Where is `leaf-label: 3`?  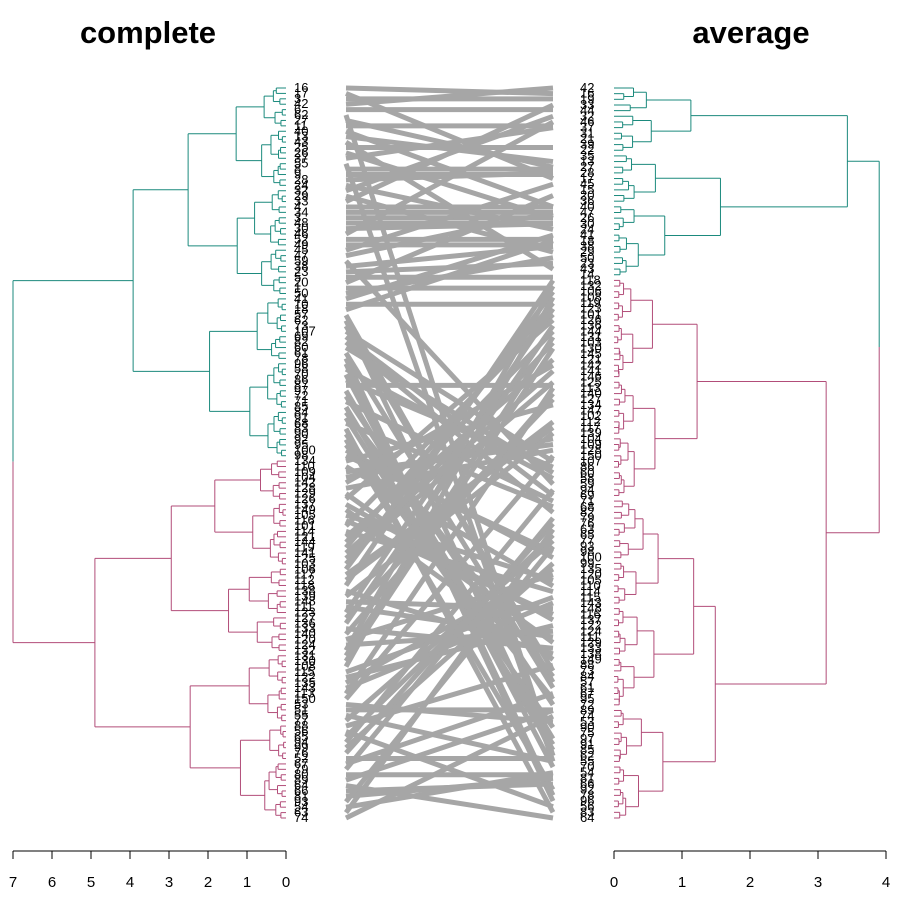
leaf-label: 3 is located at coordinates (297, 98).